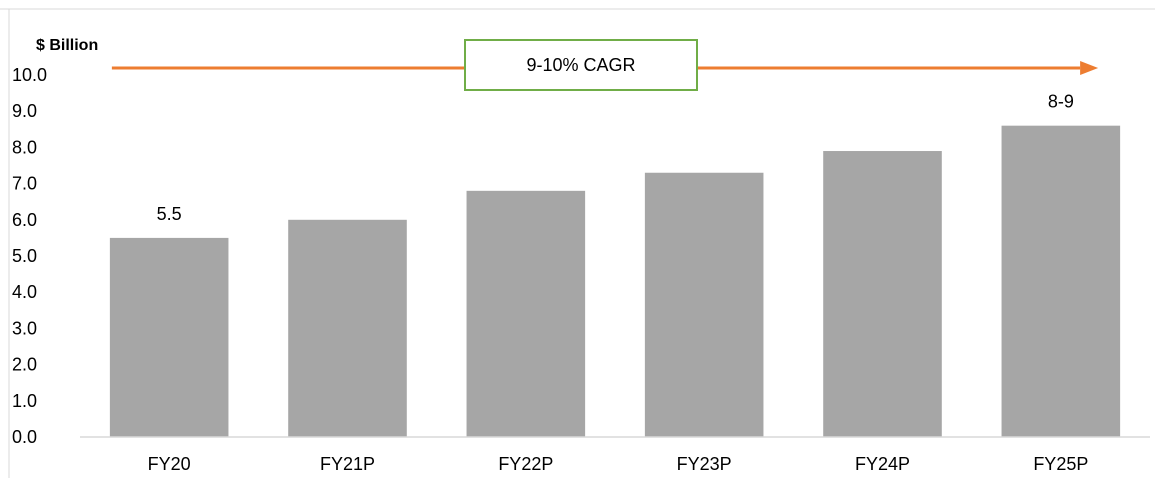 The width and height of the screenshot is (1155, 478). What do you see at coordinates (347, 464) in the screenshot?
I see `x-tick-label: FY21P` at bounding box center [347, 464].